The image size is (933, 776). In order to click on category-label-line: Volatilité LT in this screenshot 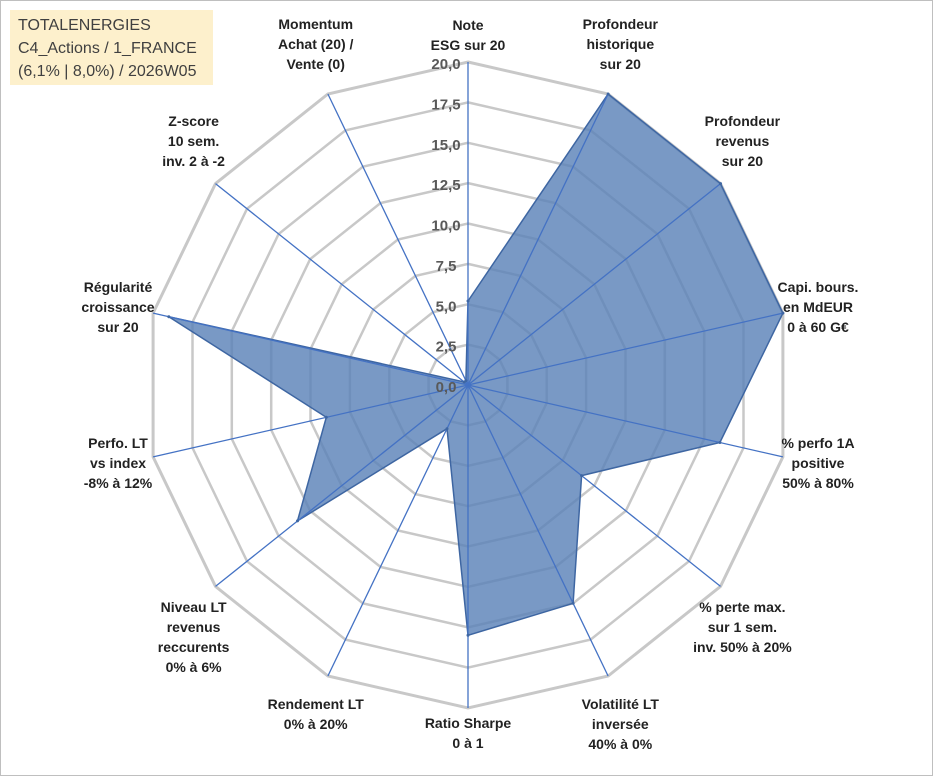, I will do `click(621, 704)`.